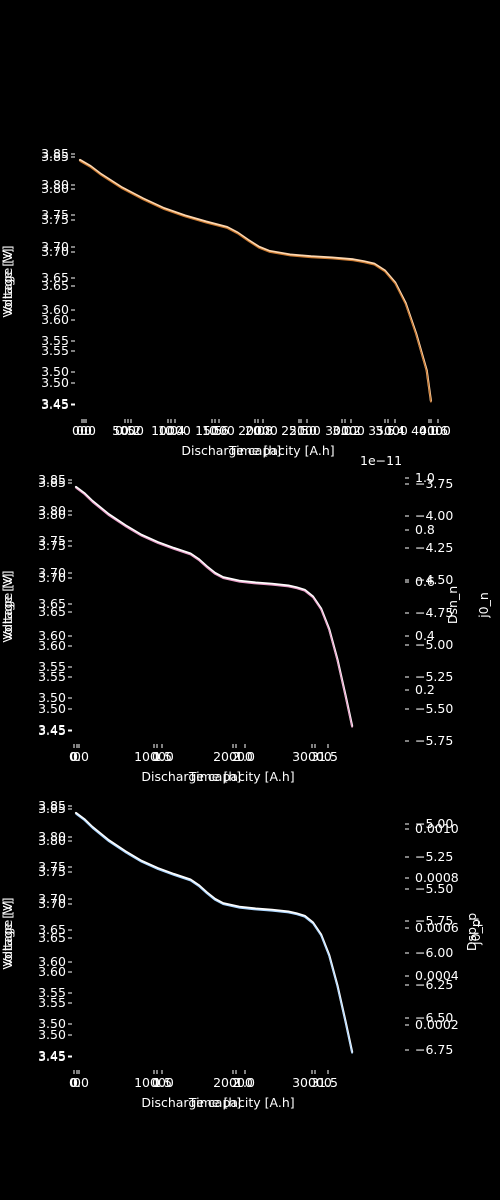 The height and width of the screenshot is (1200, 500). I want to click on right-y-tick-label: 0.0008, so click(437, 877).